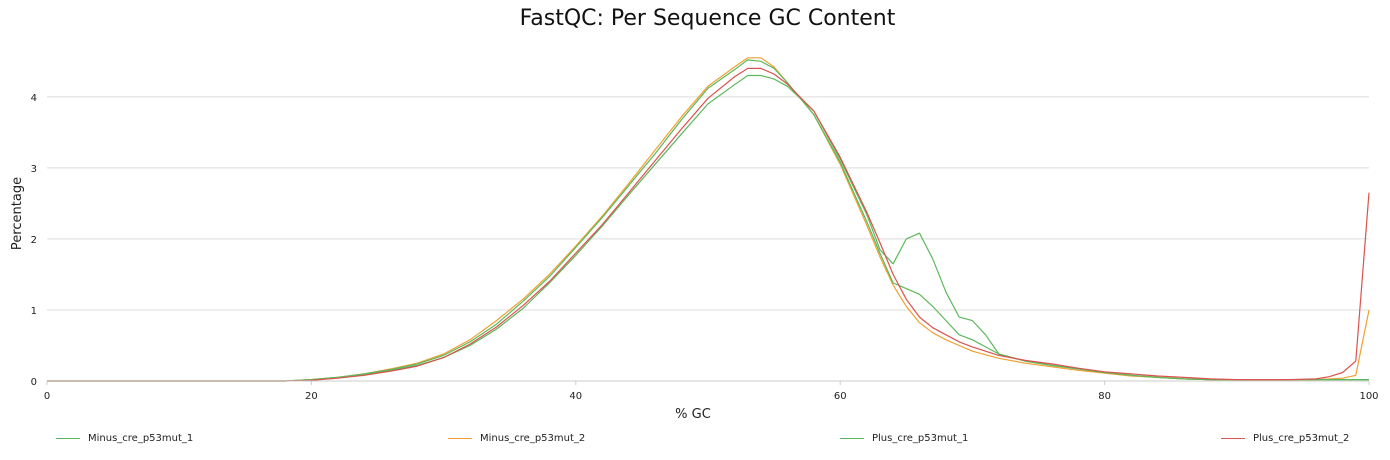 This screenshot has height=460, width=1390. I want to click on y-axis-ticks: 0 1 2 3 4, so click(34, 240).